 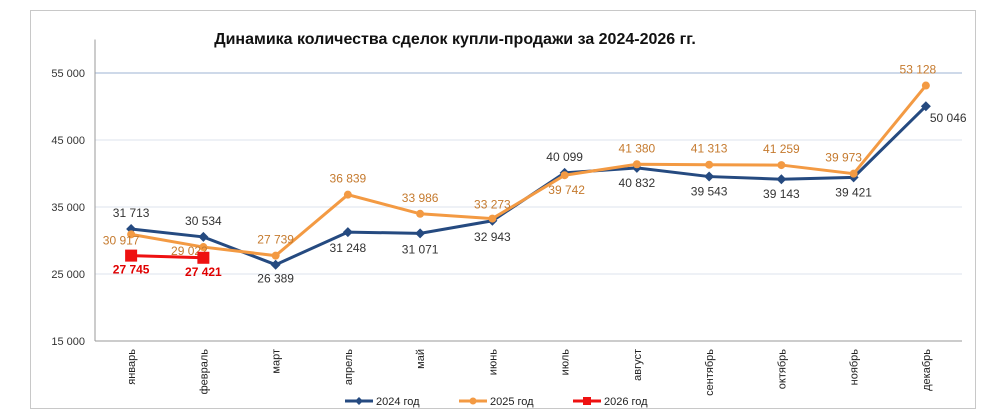 I want to click on data-label: 31 071, so click(x=420, y=249).